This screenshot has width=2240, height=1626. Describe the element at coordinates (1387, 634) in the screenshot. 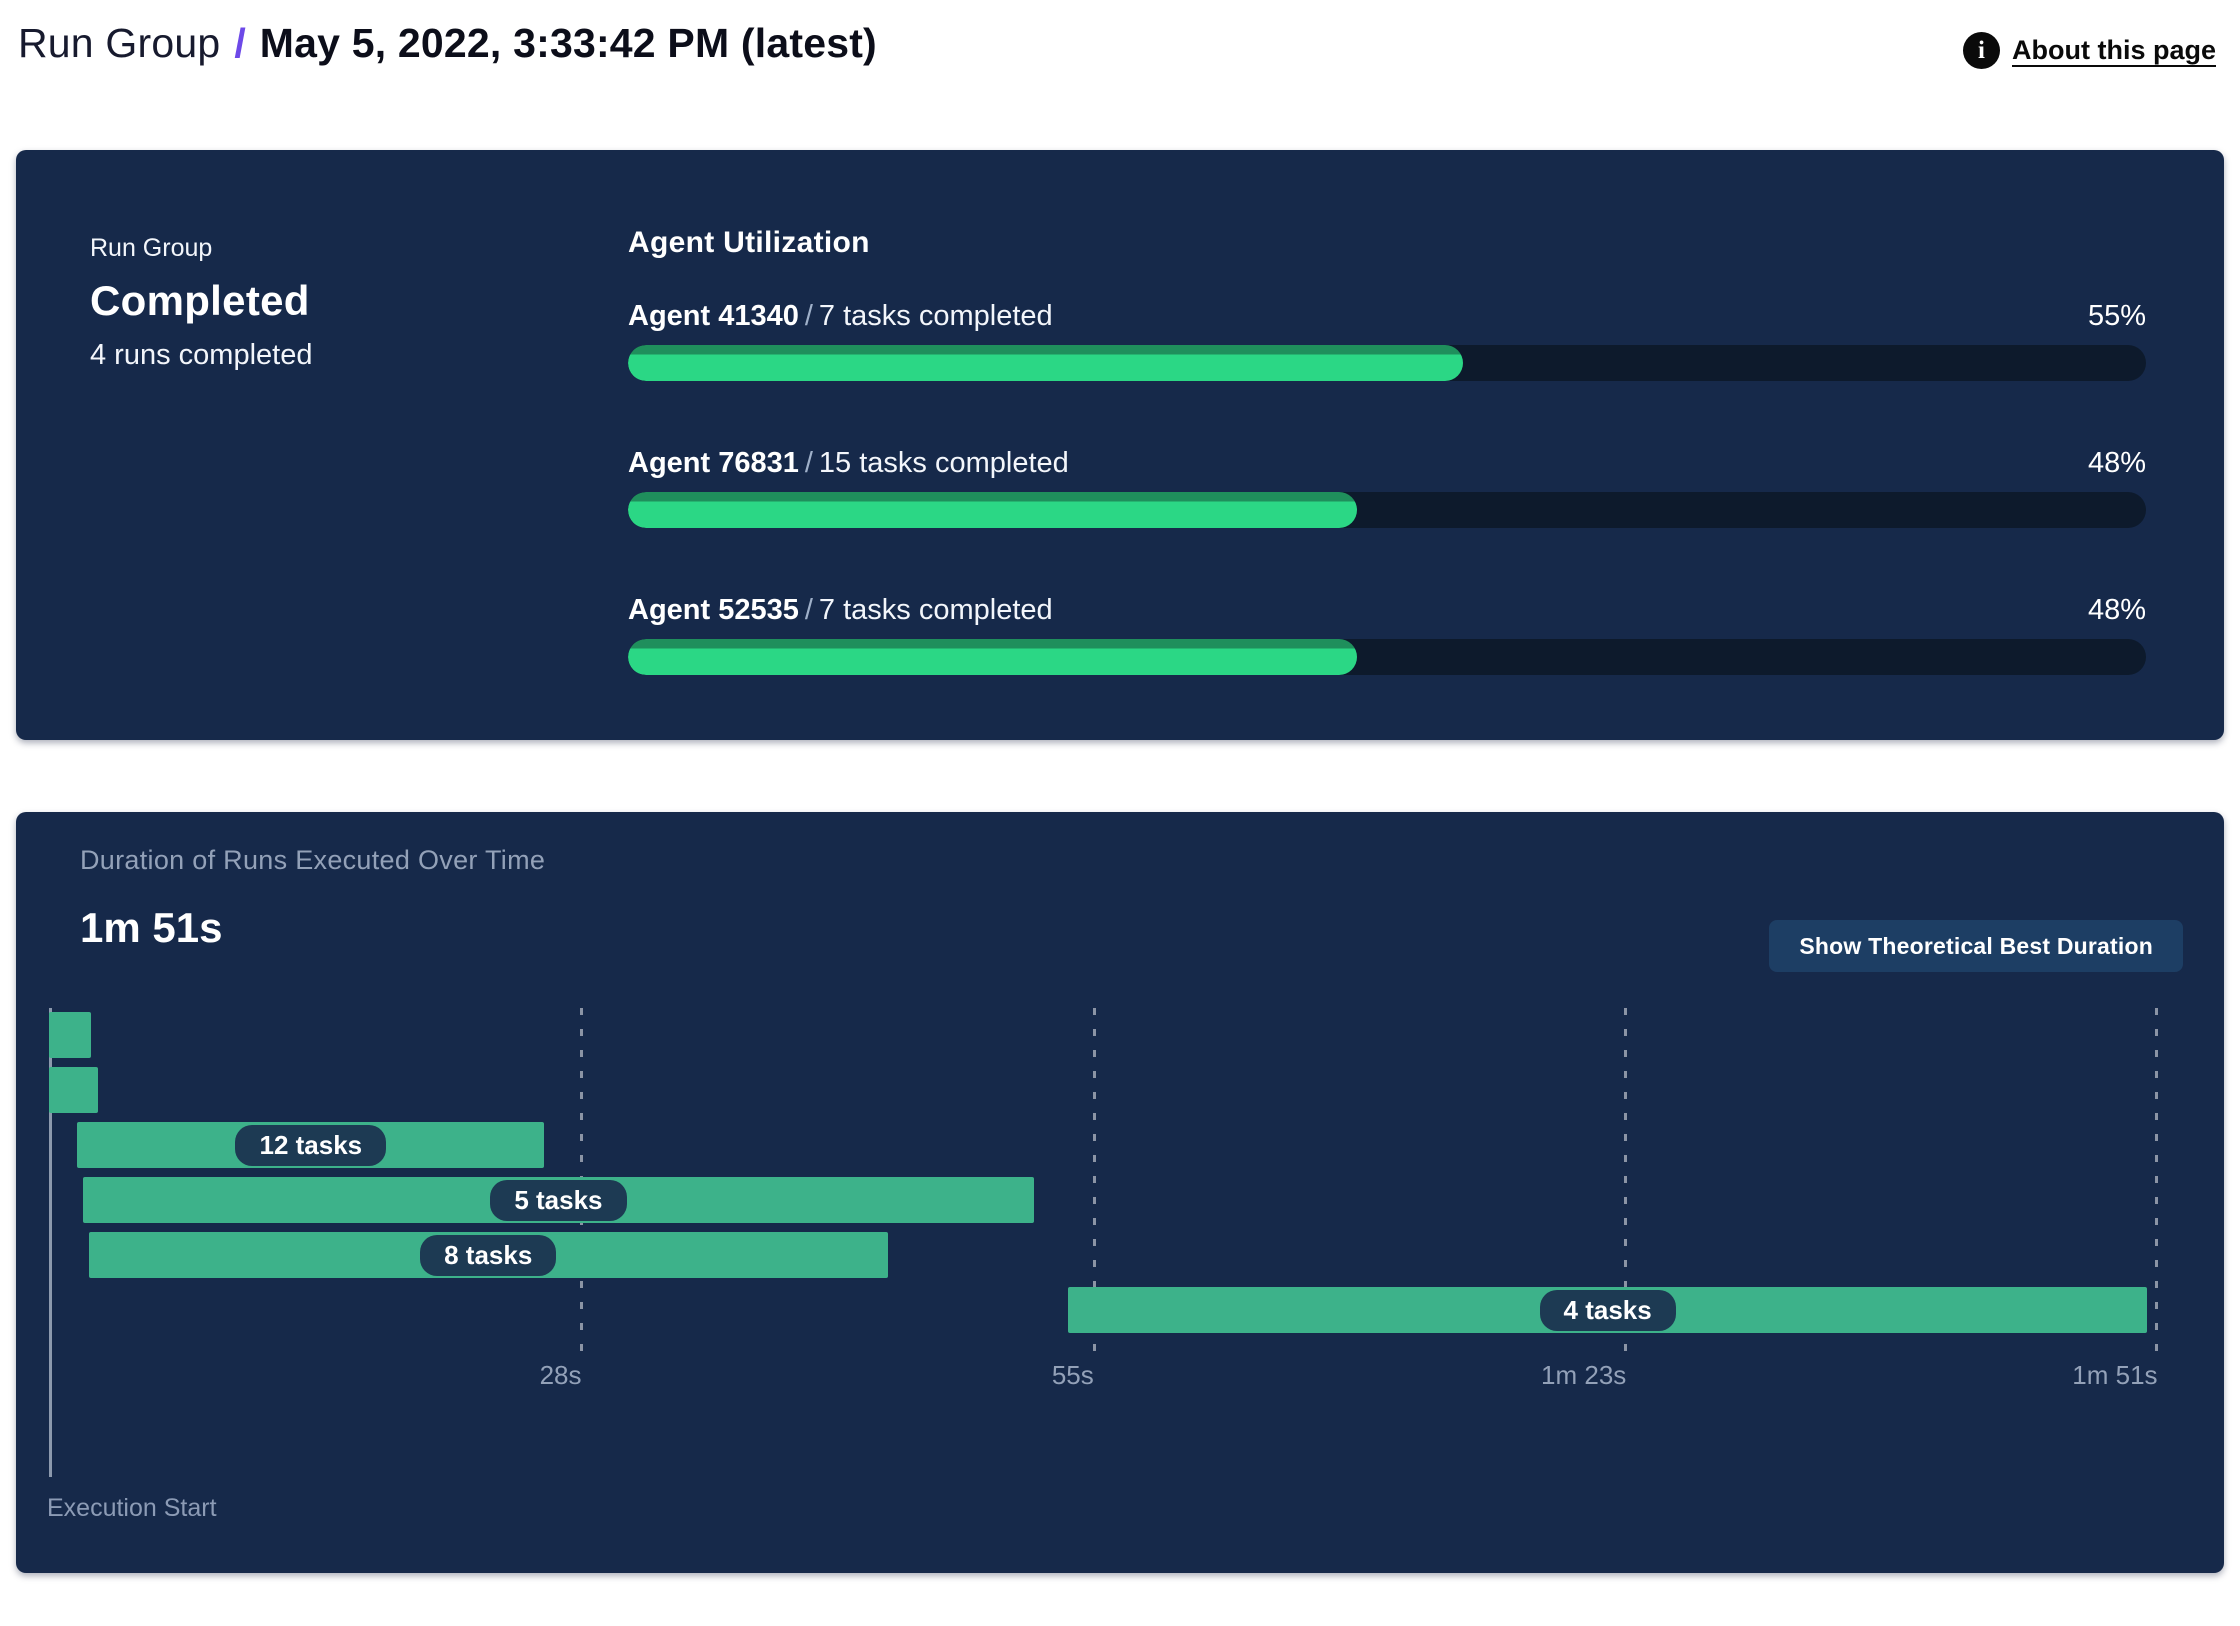

I see `agent-utilization-row: Agent 52535/7 tasks completed 48%` at that location.